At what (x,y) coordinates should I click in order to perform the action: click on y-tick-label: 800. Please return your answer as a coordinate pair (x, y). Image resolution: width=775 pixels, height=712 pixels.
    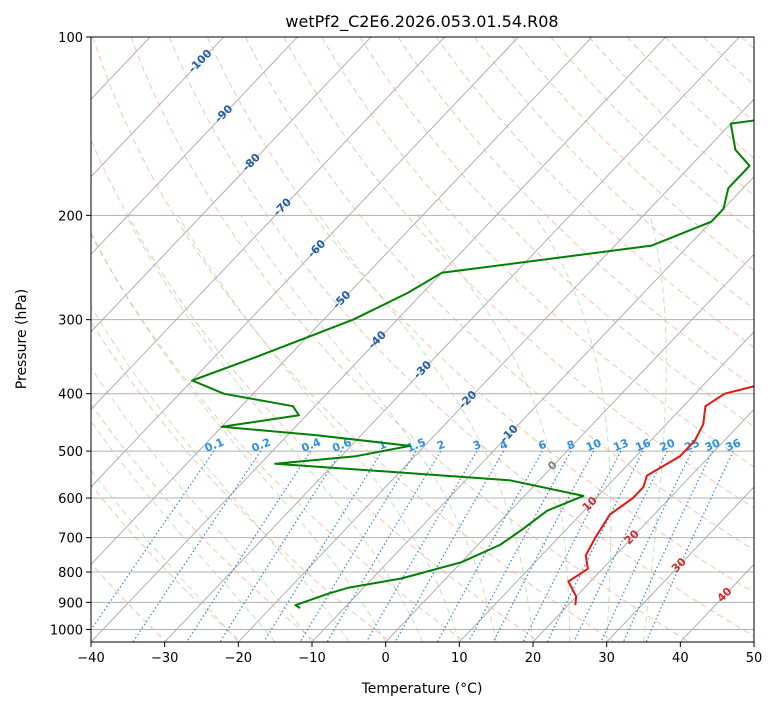
    Looking at the image, I should click on (70, 573).